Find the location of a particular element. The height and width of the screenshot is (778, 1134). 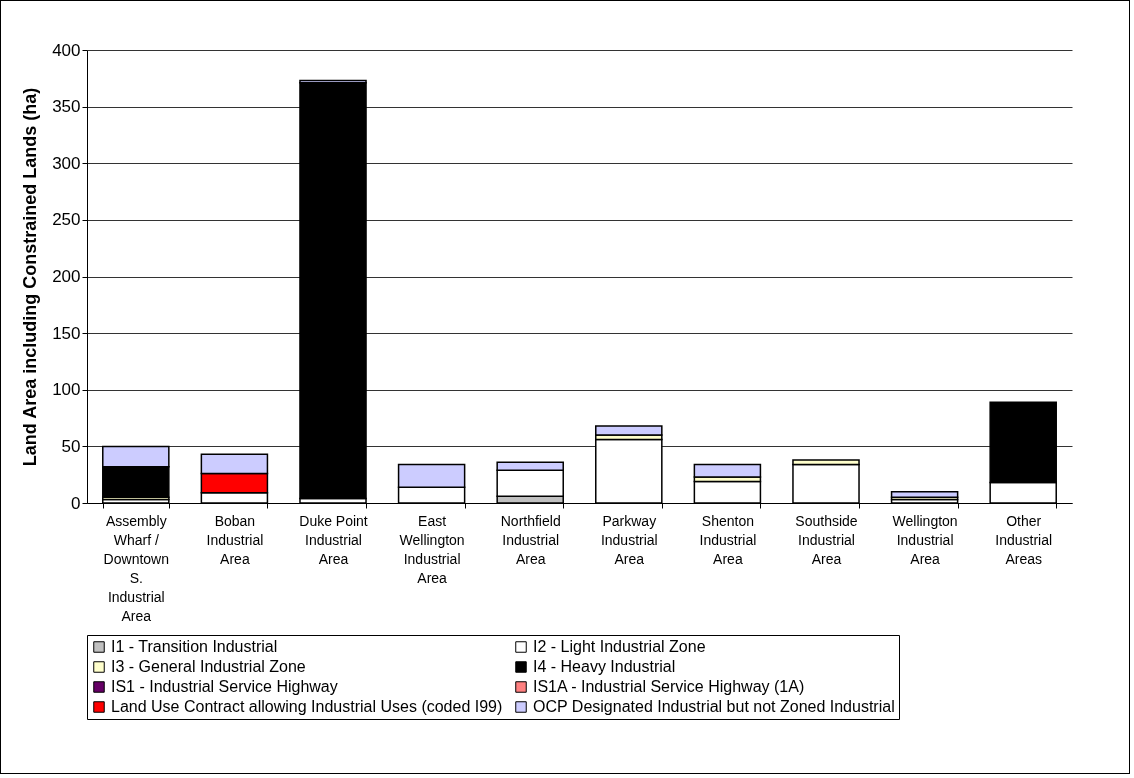

y-tick-label: 300 is located at coordinates (66, 163).